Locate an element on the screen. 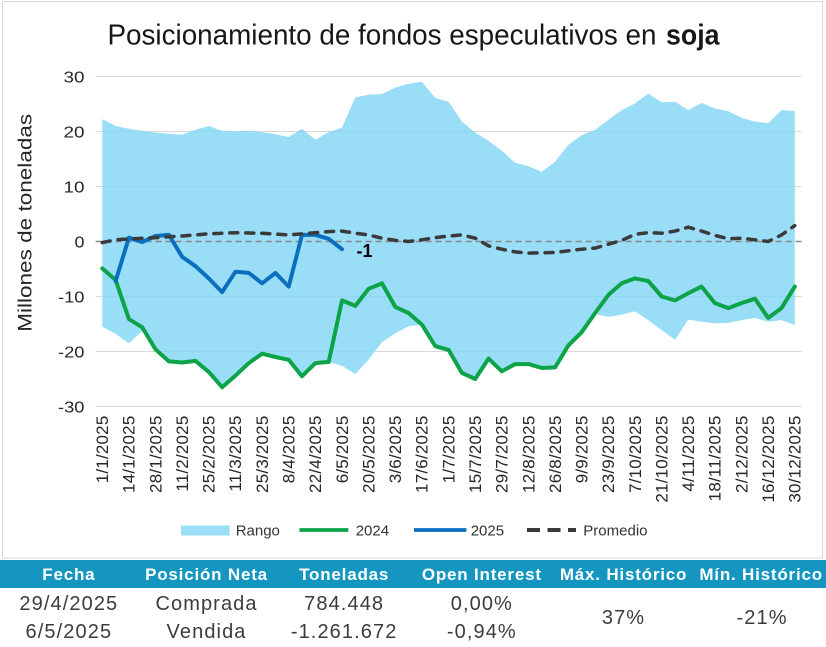 This screenshot has width=826, height=647. svg-text: 4/11/2025 is located at coordinates (688, 454).